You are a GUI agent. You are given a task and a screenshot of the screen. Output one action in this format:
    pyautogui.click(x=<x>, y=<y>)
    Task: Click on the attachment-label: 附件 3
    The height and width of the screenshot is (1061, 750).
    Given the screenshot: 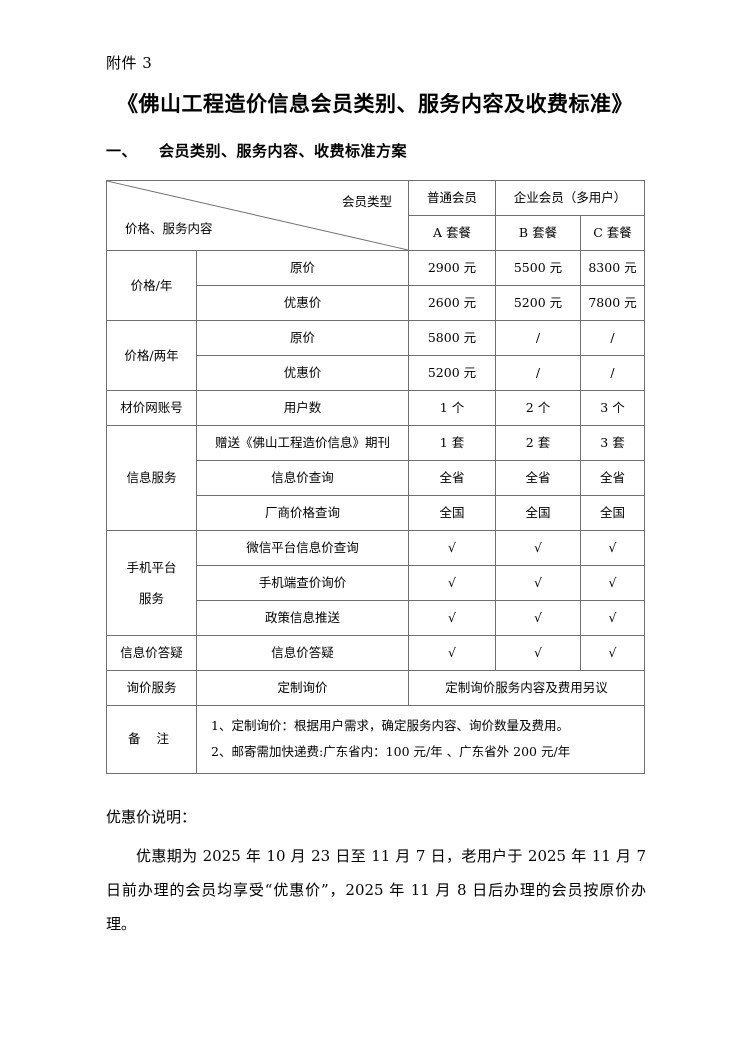 What is the action you would take?
    pyautogui.click(x=129, y=63)
    